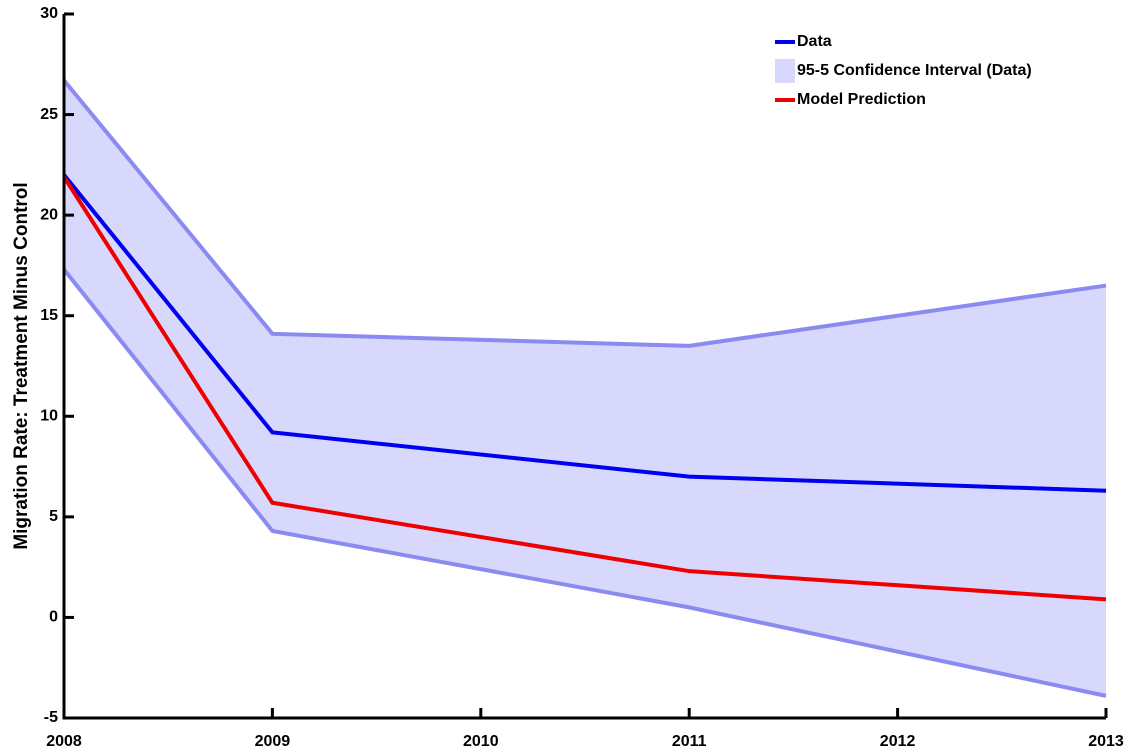 The image size is (1133, 756). I want to click on y-axis-label: Migration Rate: Treatment Minus Control, so click(21, 365).